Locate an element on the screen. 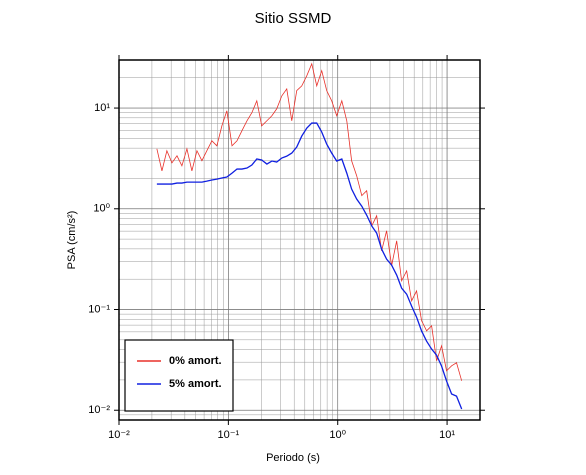  chart-title: Sitio SSMD is located at coordinates (293, 18).